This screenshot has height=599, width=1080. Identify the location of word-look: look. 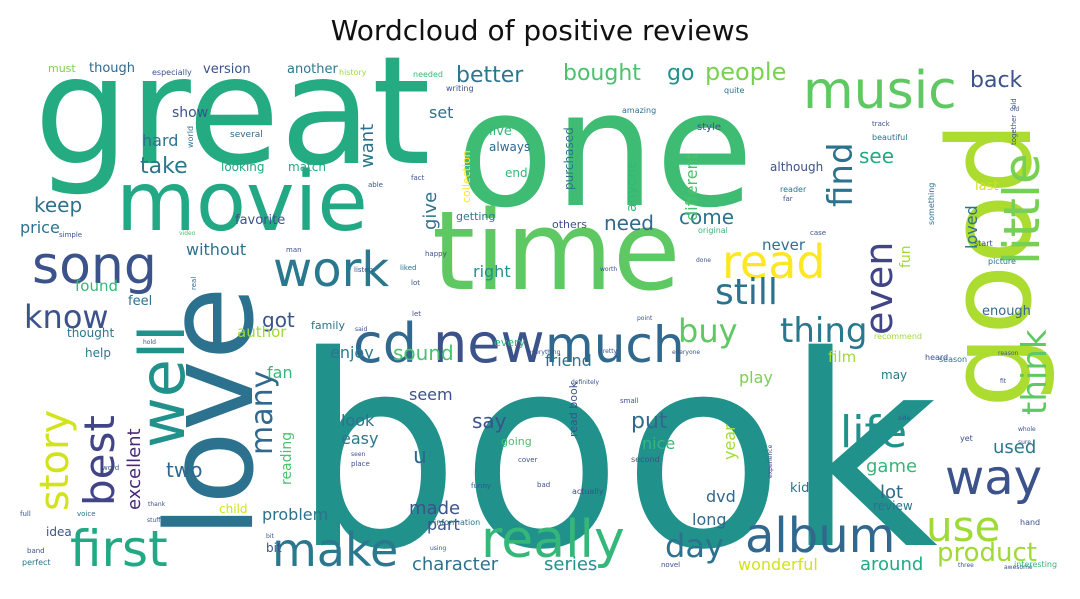
(358, 420).